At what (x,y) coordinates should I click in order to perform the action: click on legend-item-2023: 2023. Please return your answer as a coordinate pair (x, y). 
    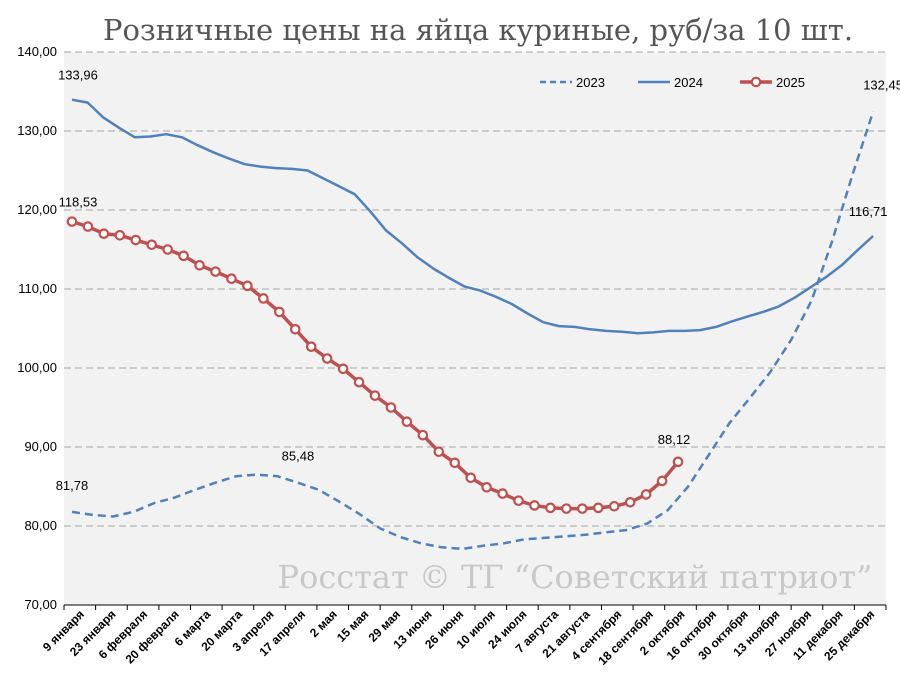
    Looking at the image, I should click on (572, 82).